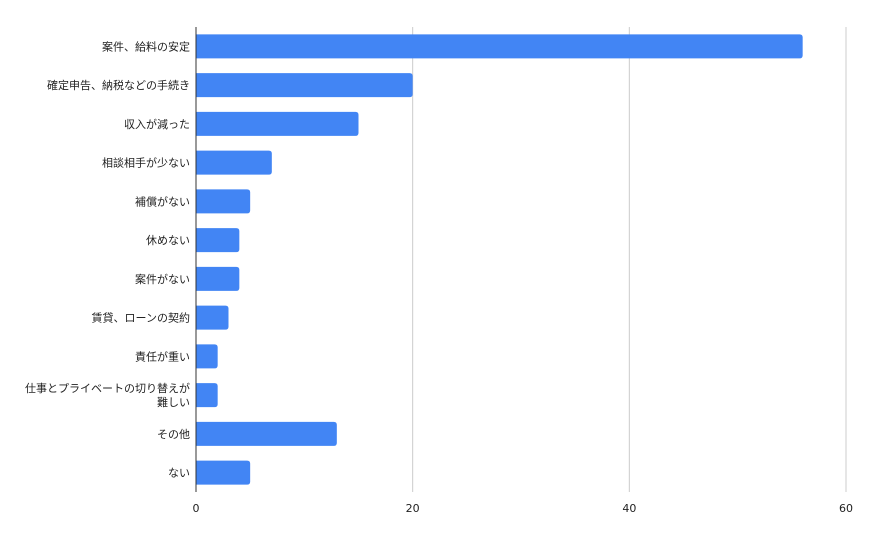  I want to click on category-label: 休めない, so click(168, 240).